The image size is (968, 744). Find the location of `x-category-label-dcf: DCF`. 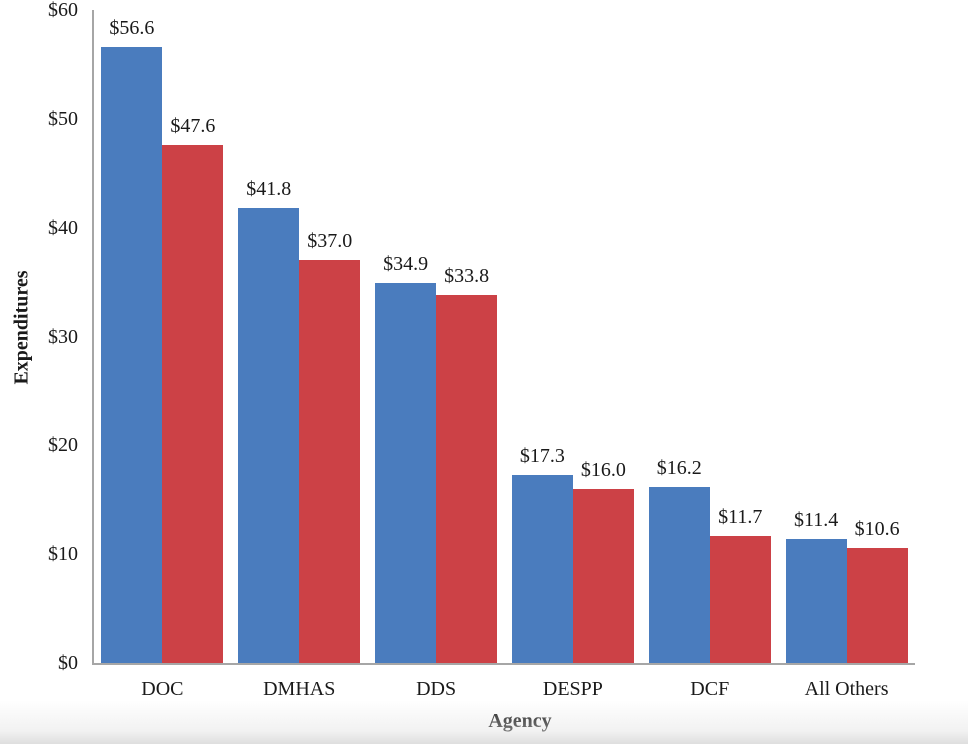

x-category-label-dcf: DCF is located at coordinates (710, 689).